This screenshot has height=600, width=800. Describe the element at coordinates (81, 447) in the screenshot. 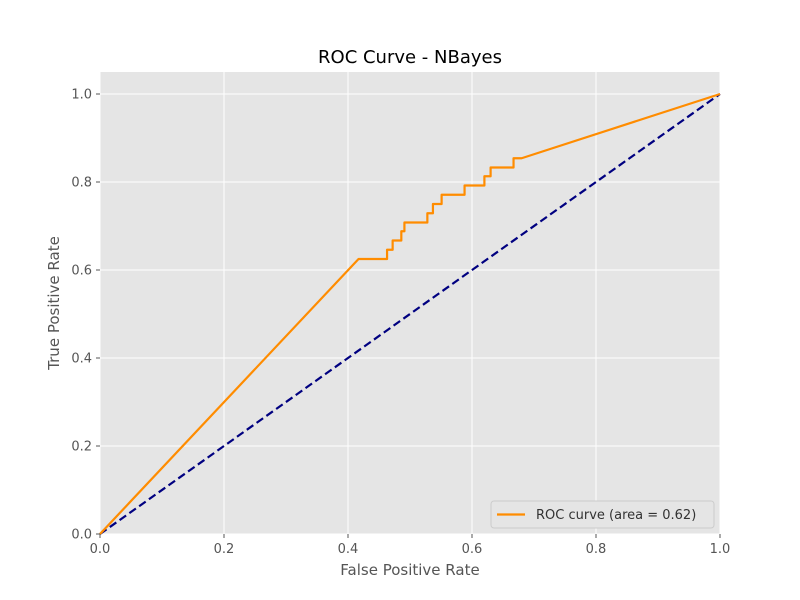

I see `y-tick-label: 0.2` at that location.